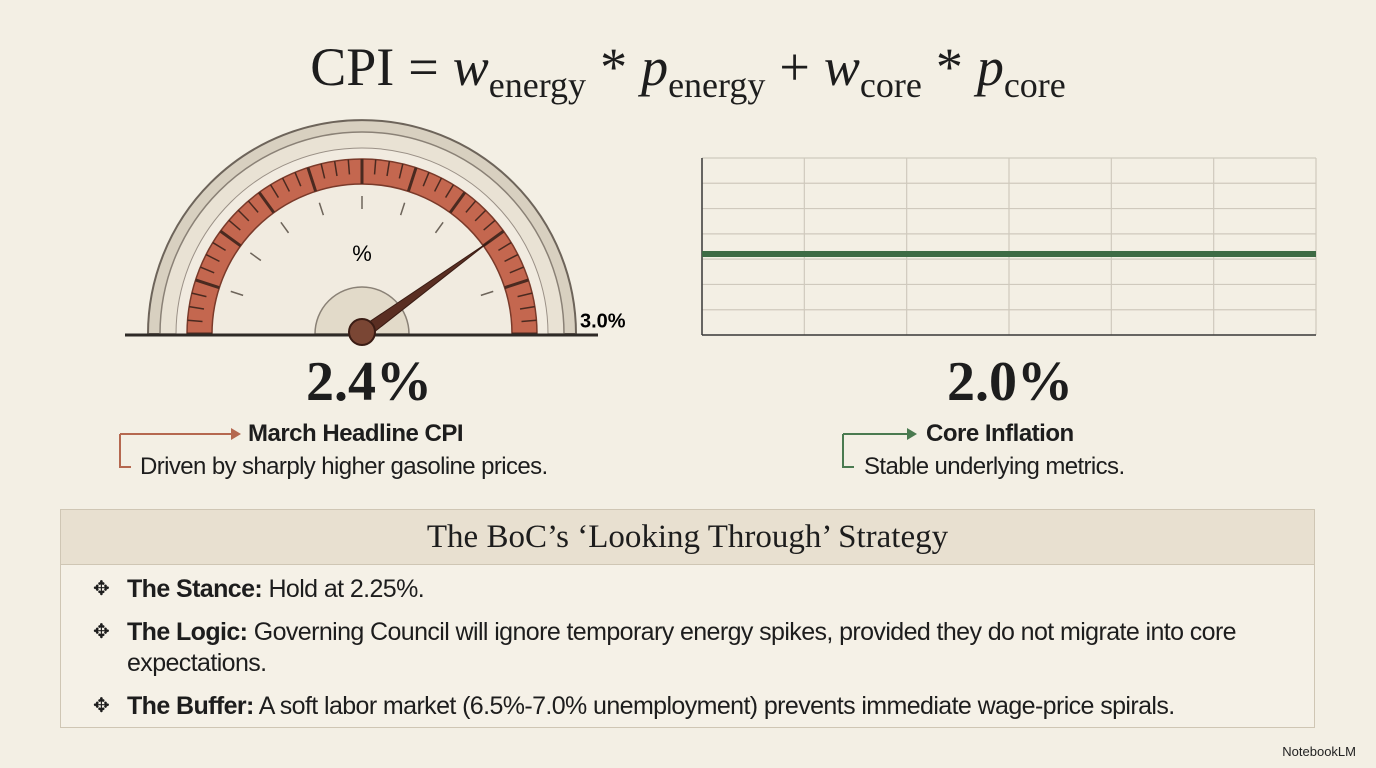 The width and height of the screenshot is (1376, 768). I want to click on bullet-label: The Stance:, so click(195, 589).